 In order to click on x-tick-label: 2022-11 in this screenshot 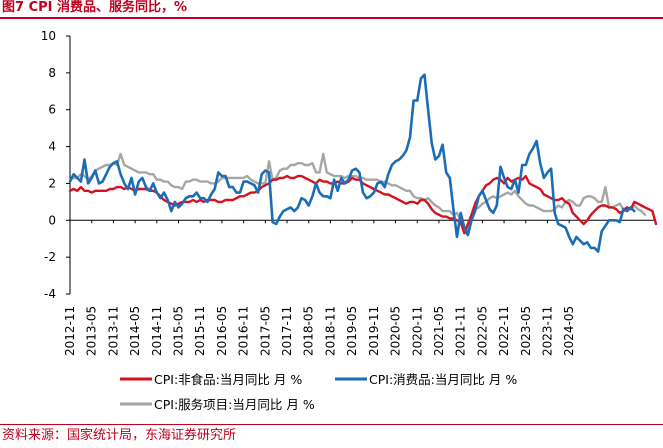, I will do `click(504, 331)`.